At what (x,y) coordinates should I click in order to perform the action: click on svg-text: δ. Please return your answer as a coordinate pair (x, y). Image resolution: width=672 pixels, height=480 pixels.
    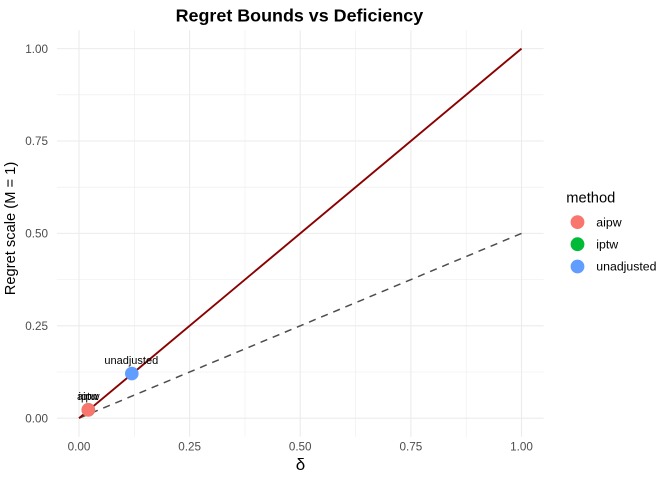
    Looking at the image, I should click on (300, 464).